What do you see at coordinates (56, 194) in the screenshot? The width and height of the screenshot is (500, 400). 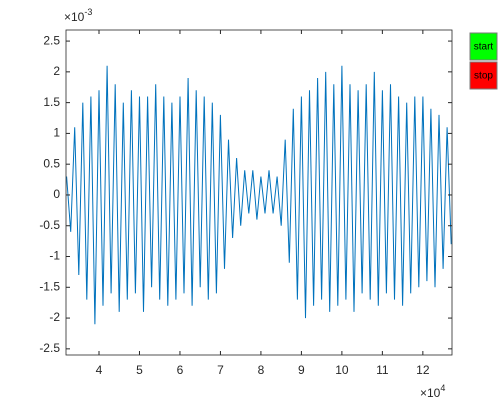 I see `y-tick-label: 0` at bounding box center [56, 194].